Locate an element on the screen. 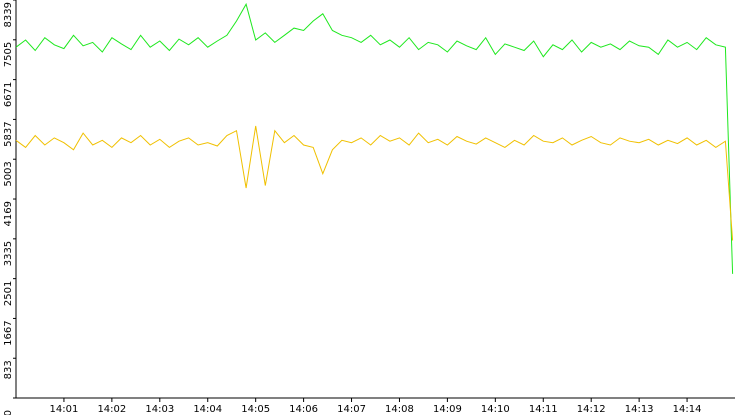 This screenshot has height=415, width=735. y-tick-label: 5837 is located at coordinates (8, 133).